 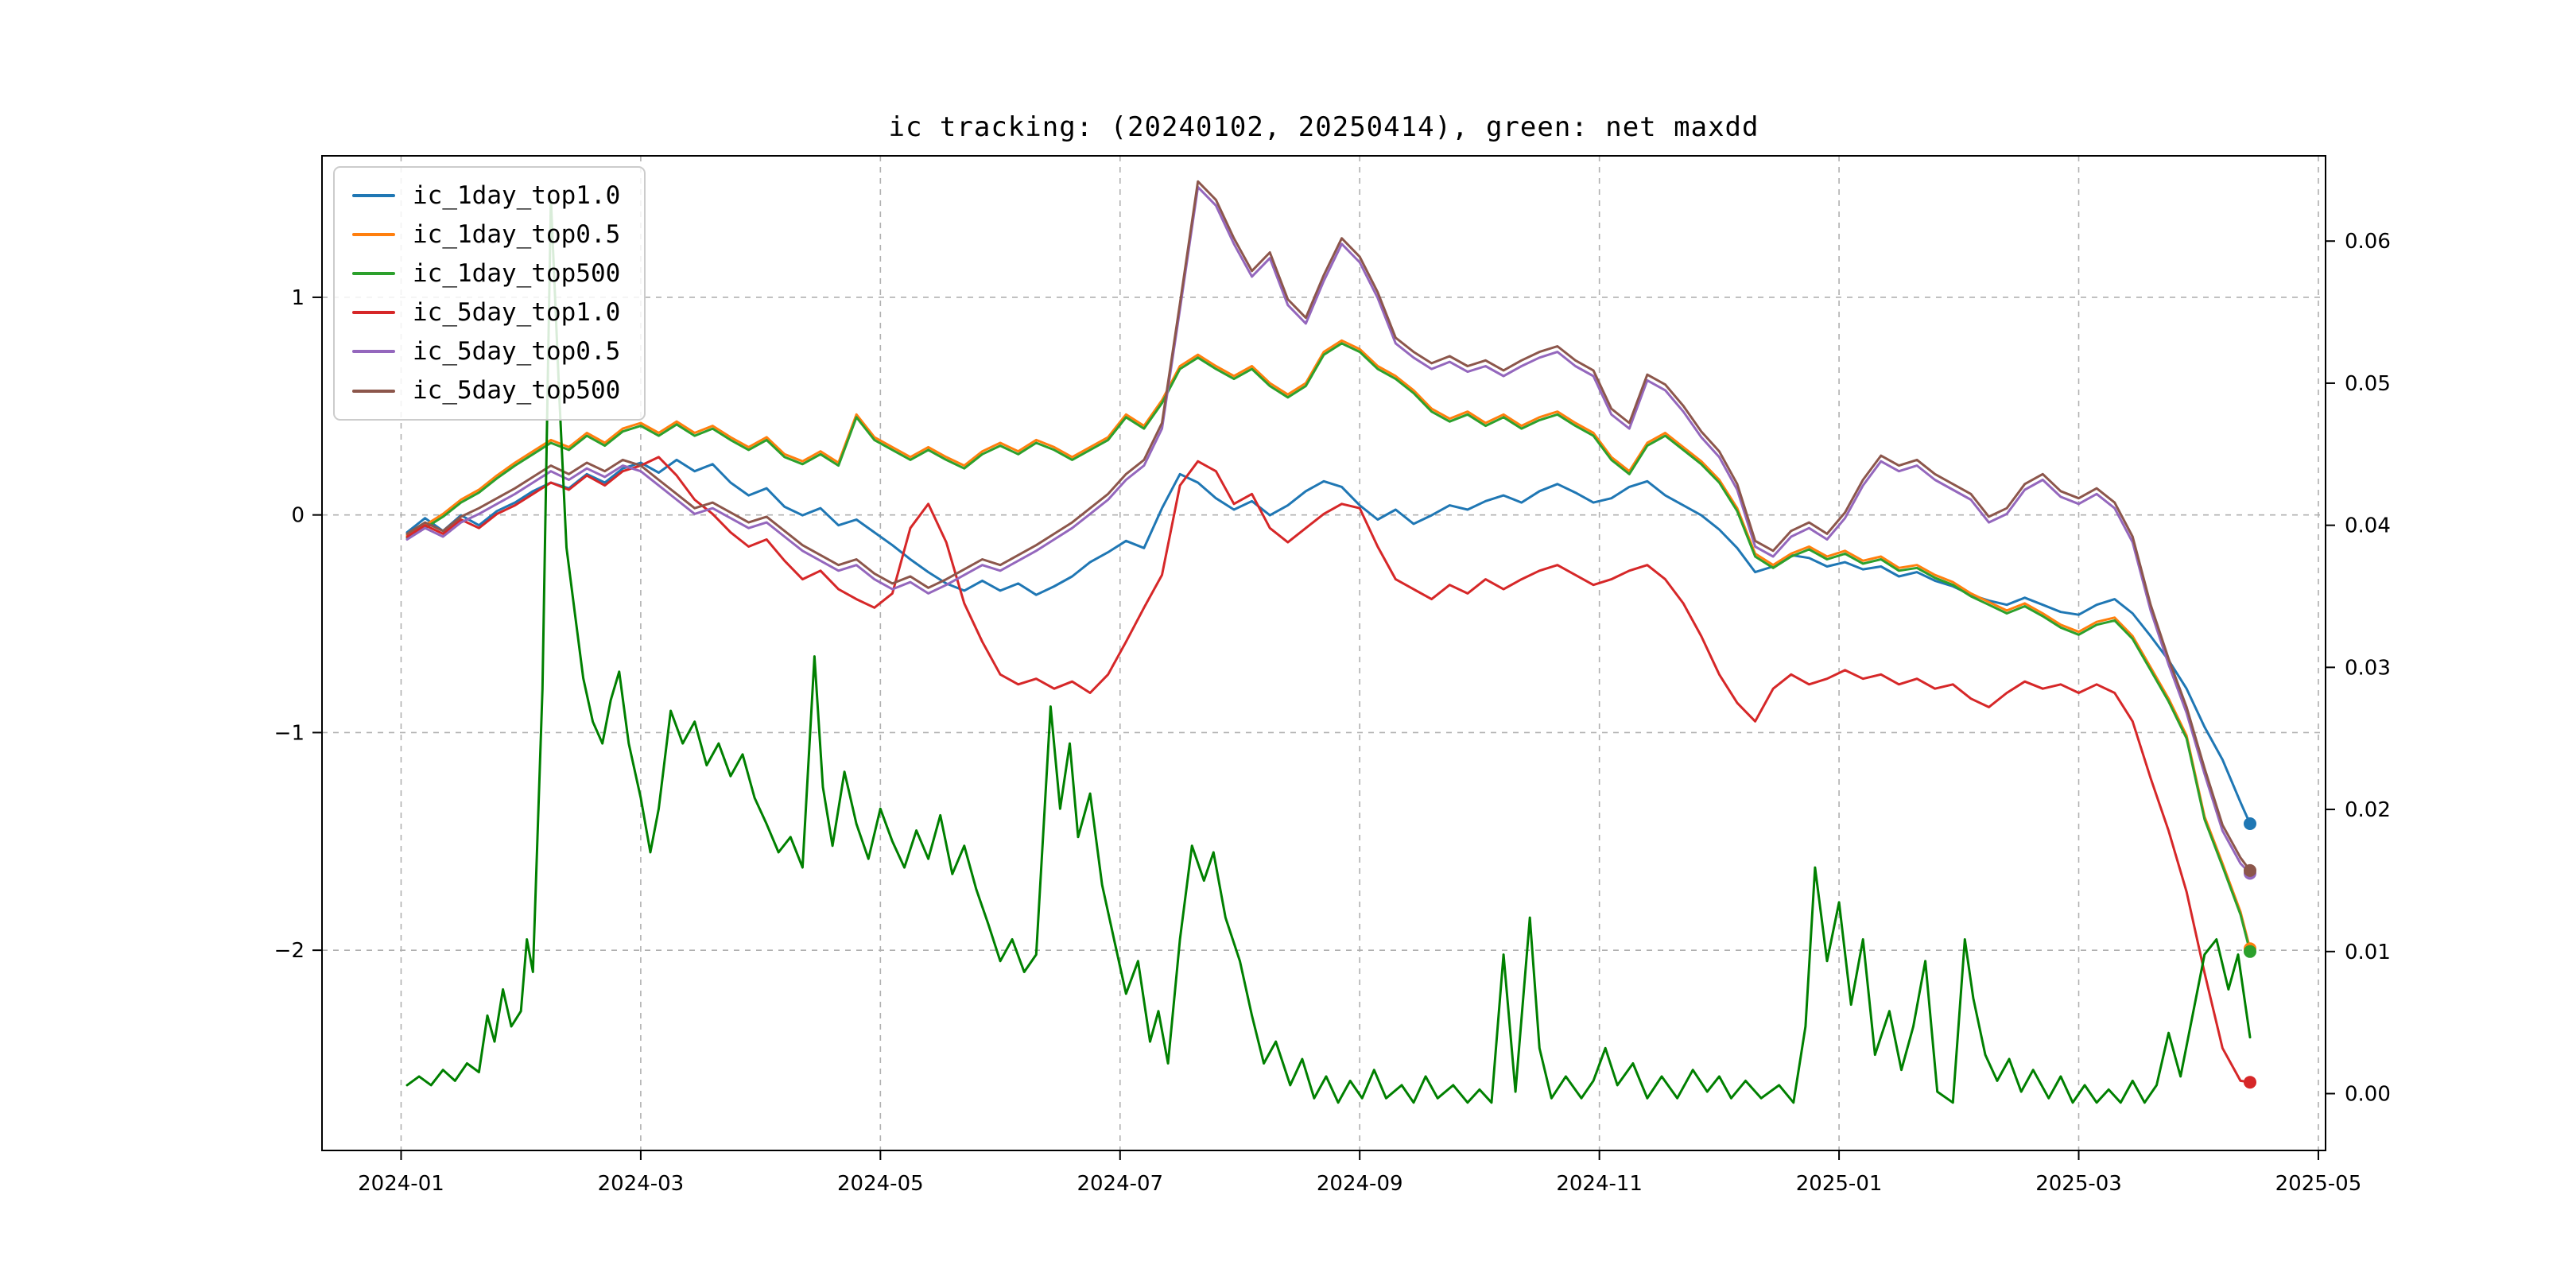 I want to click on x-tick-label: 2025-03, so click(x=2079, y=1184).